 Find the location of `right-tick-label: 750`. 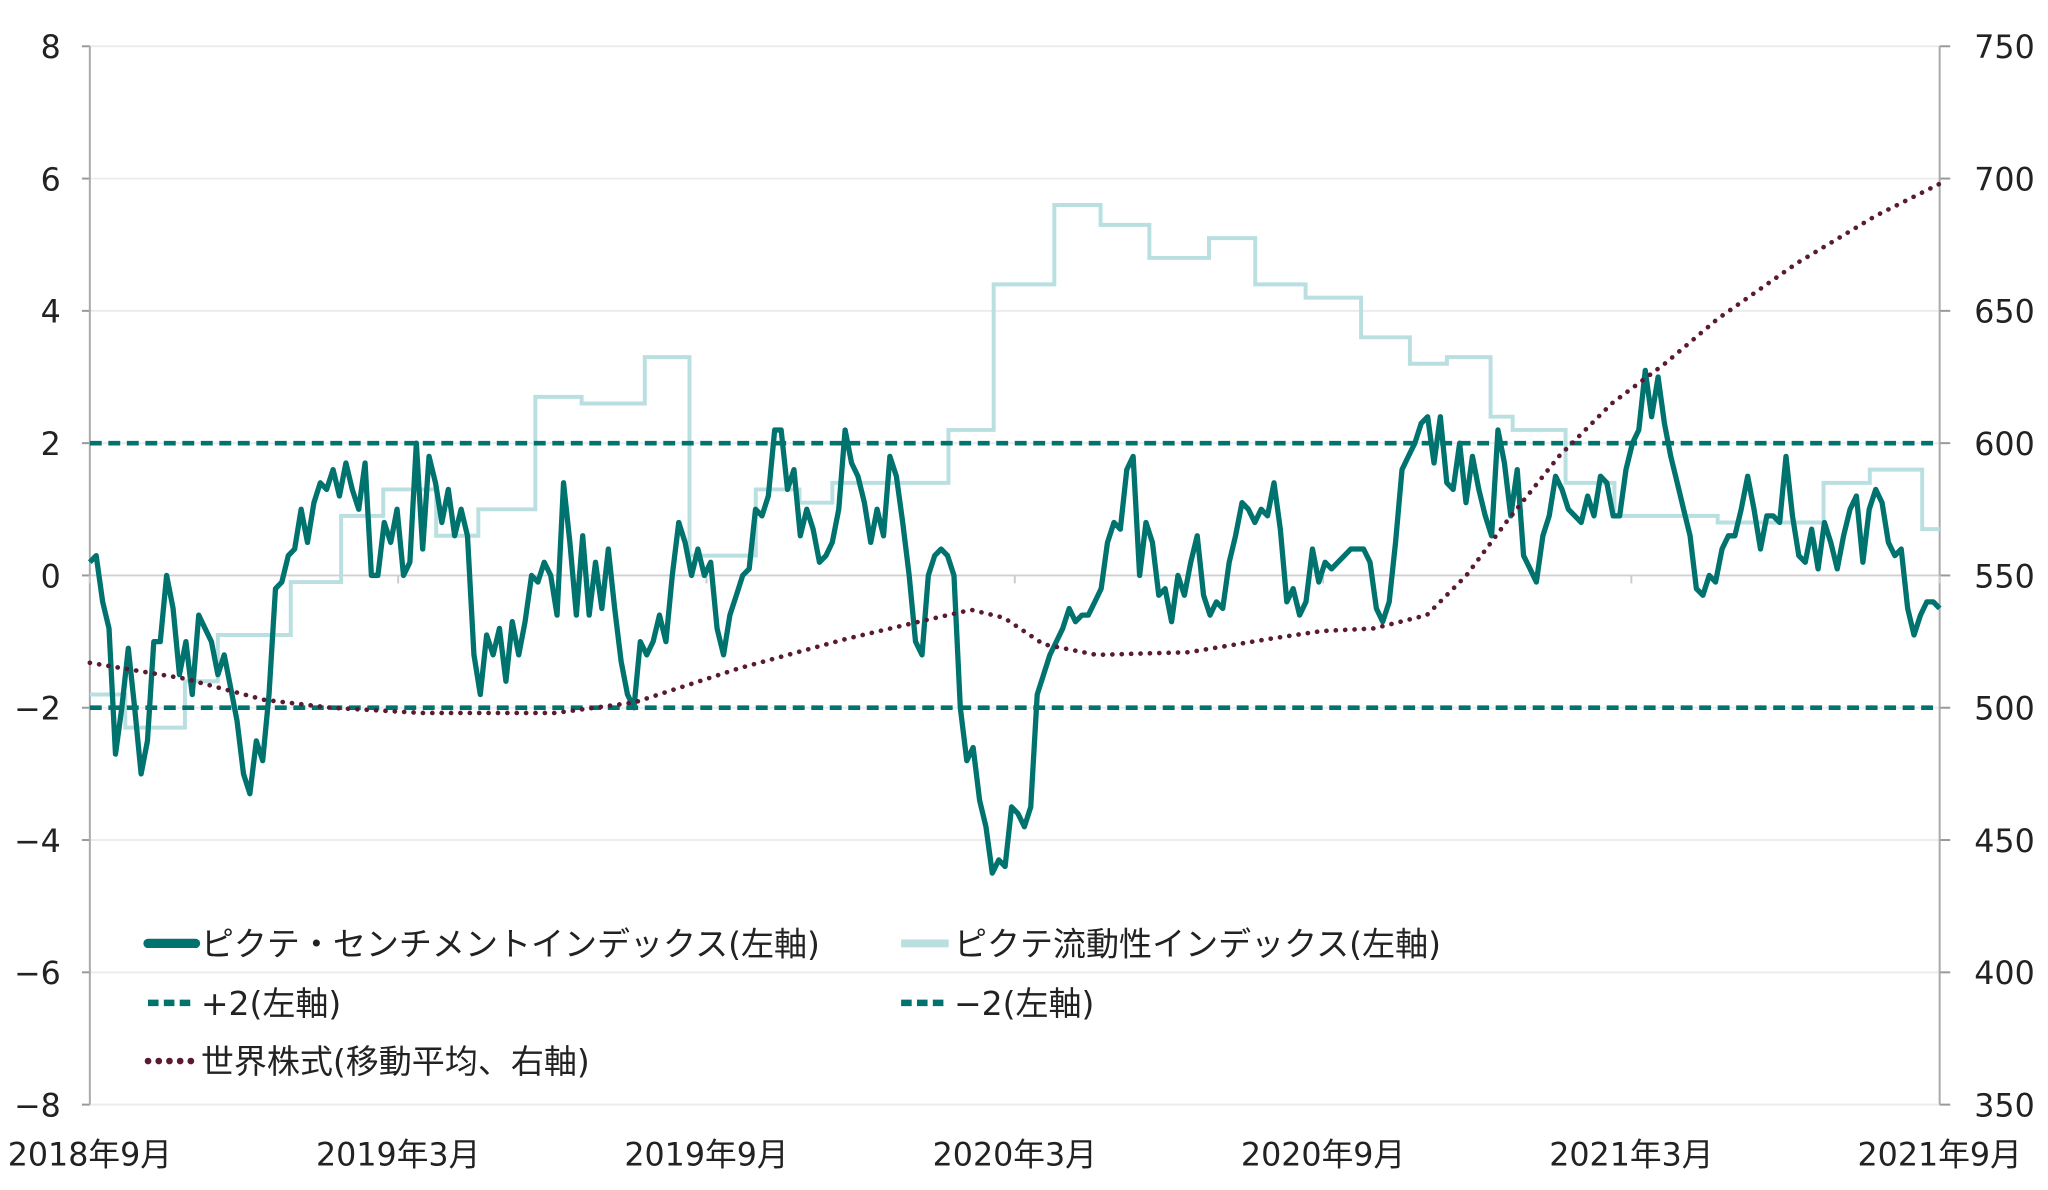

right-tick-label: 750 is located at coordinates (2004, 48).